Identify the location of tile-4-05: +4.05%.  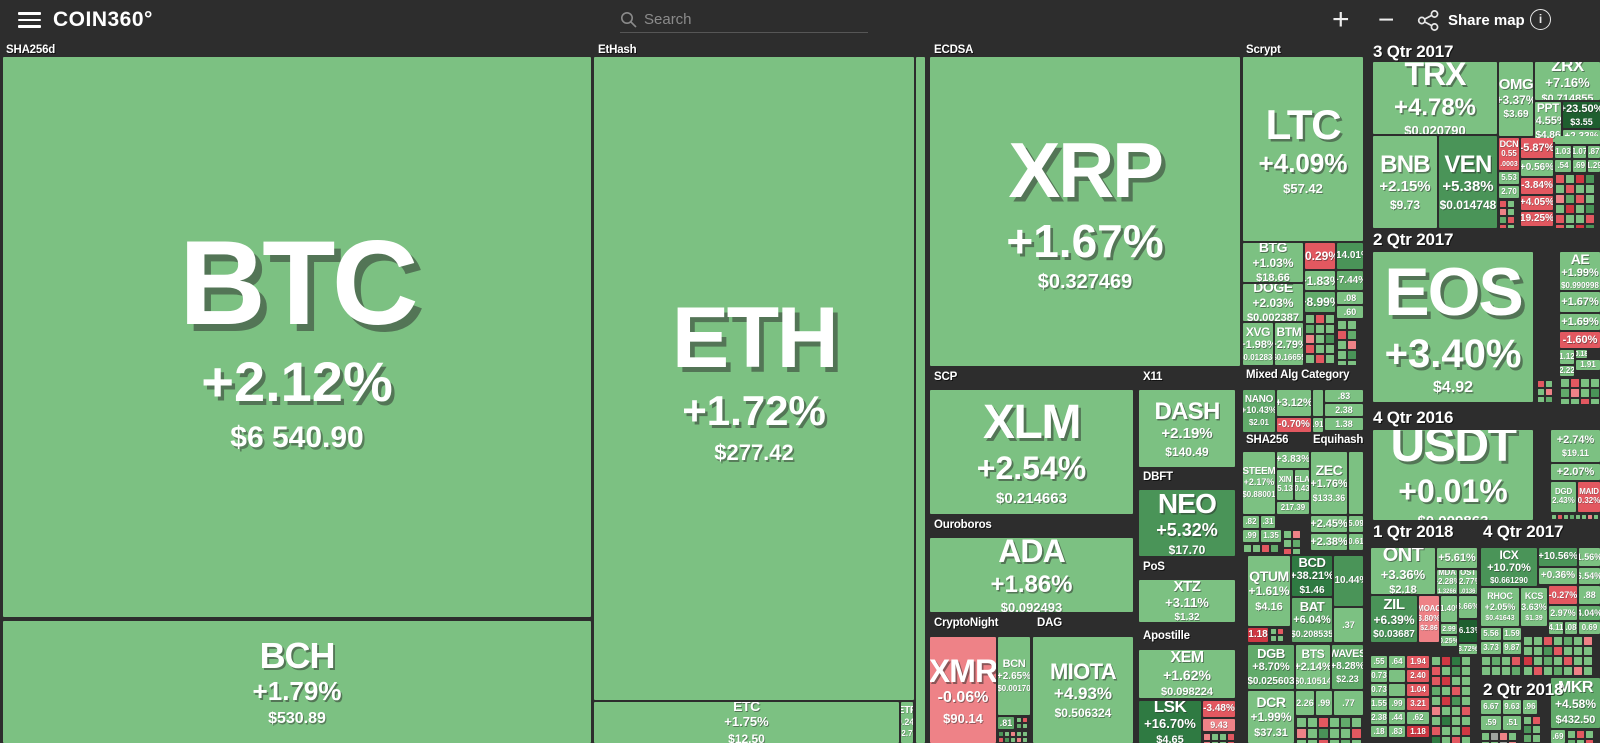
(1537, 203).